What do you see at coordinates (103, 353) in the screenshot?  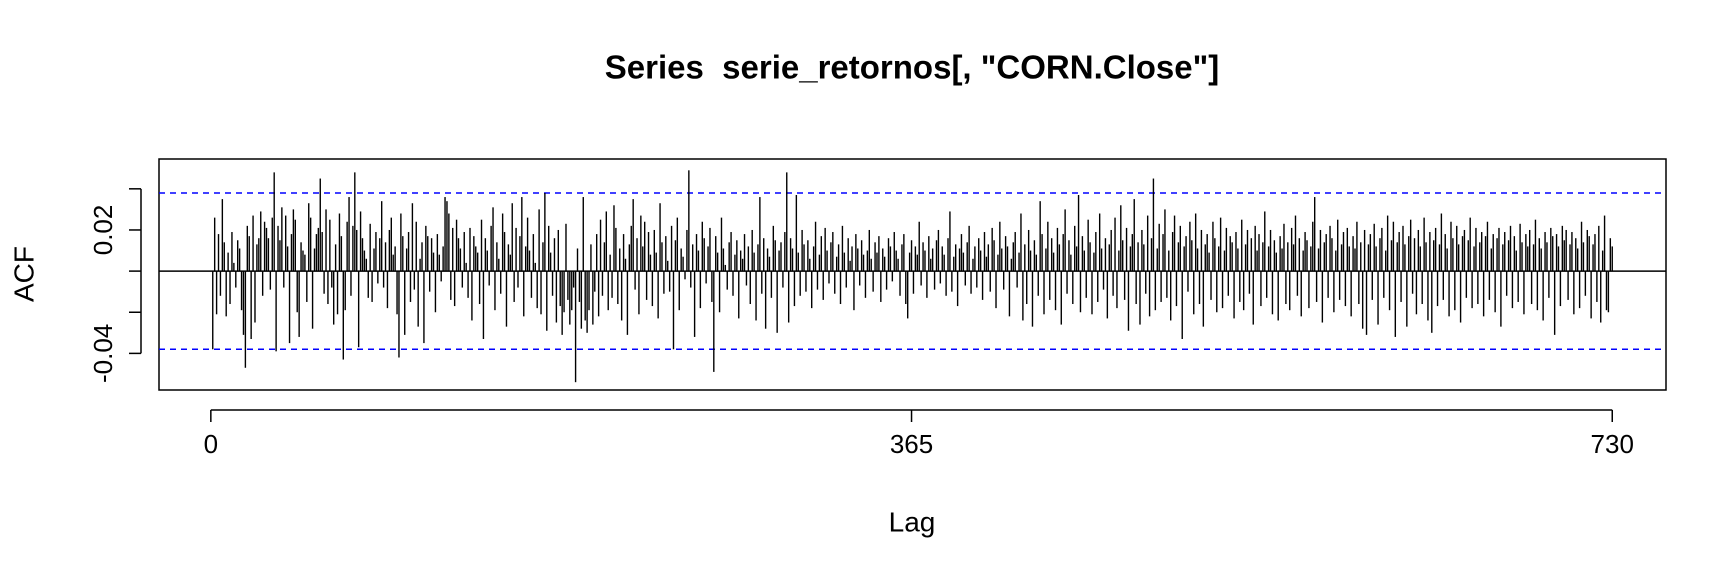 I see `y-tick-label: -0.04` at bounding box center [103, 353].